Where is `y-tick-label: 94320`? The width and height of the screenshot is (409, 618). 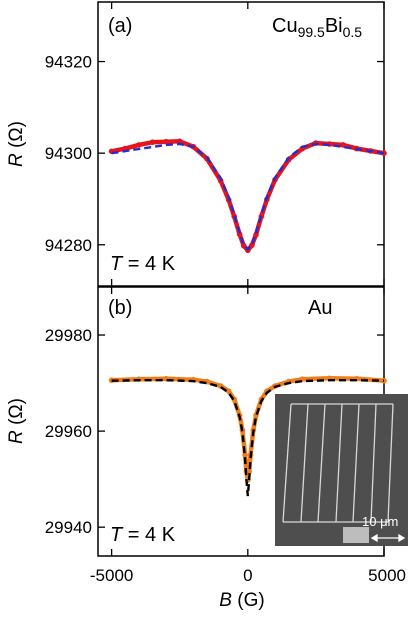
y-tick-label: 94320 is located at coordinates (68, 62).